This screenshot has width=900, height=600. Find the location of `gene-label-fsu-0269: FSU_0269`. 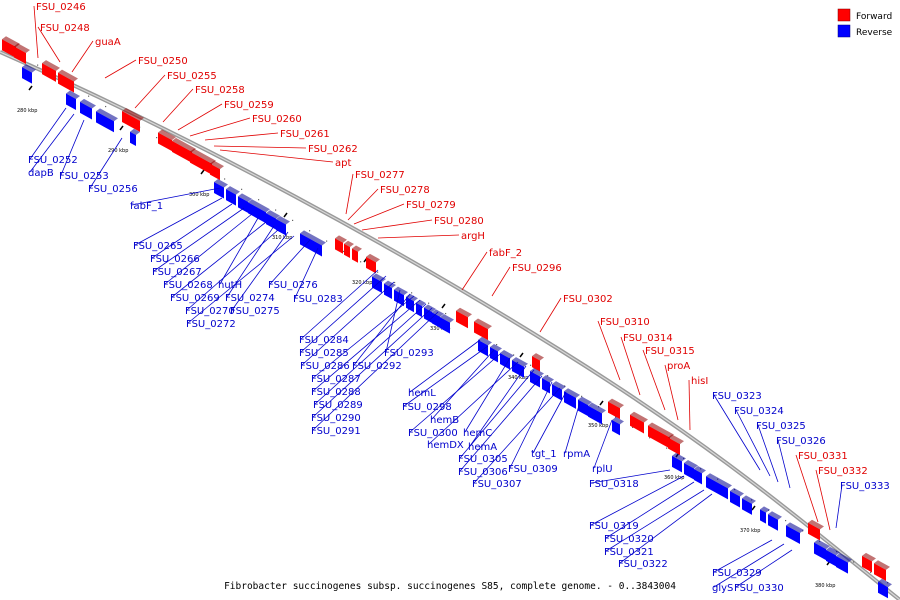

gene-label-fsu-0269: FSU_0269 is located at coordinates (195, 298).